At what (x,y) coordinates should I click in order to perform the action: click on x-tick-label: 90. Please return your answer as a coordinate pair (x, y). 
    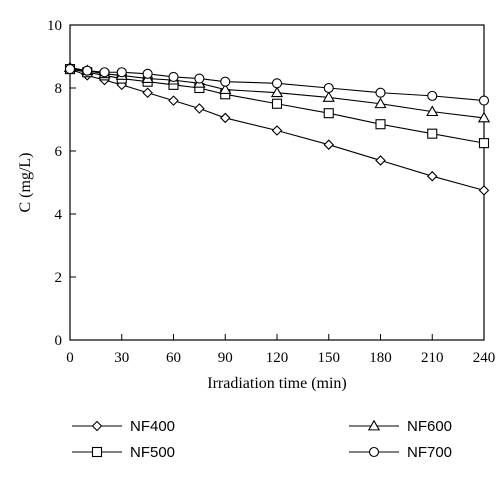
    Looking at the image, I should click on (225, 358).